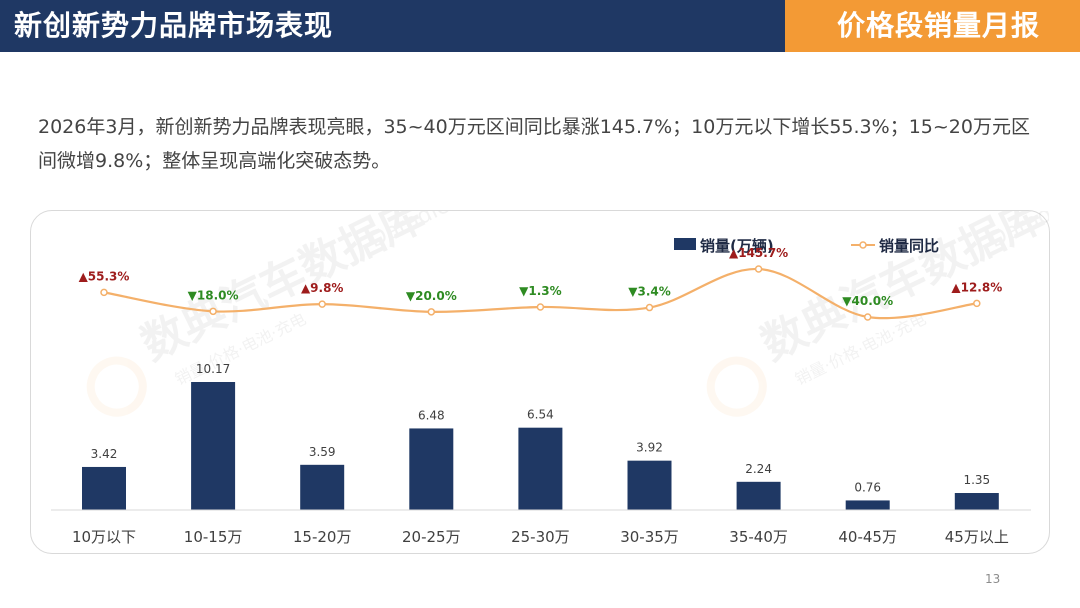  Describe the element at coordinates (431, 537) in the screenshot. I see `x-axis-tick-label: 20-25万` at that location.